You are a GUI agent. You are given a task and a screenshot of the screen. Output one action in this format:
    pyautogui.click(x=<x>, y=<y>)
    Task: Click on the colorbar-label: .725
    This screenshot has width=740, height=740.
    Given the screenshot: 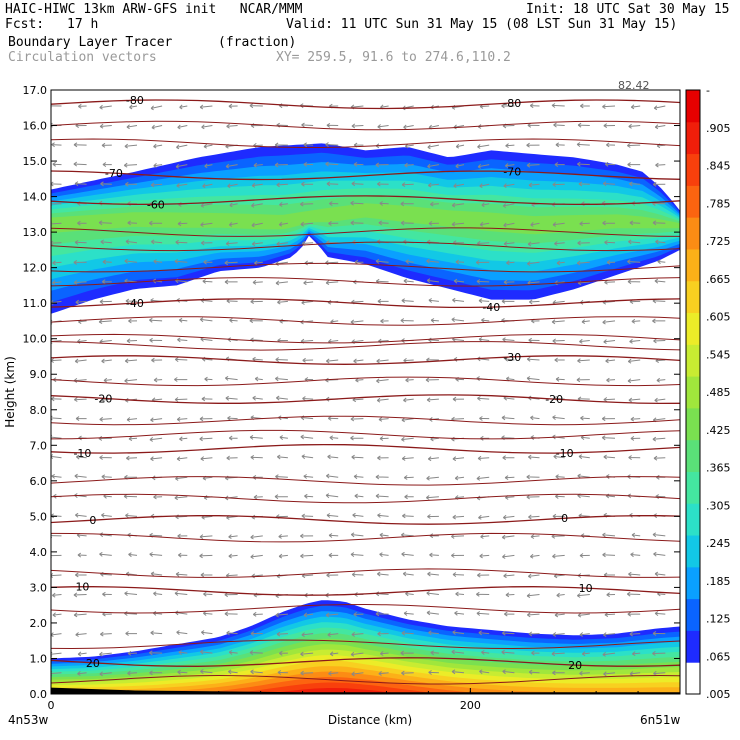 What is the action you would take?
    pyautogui.click(x=718, y=241)
    